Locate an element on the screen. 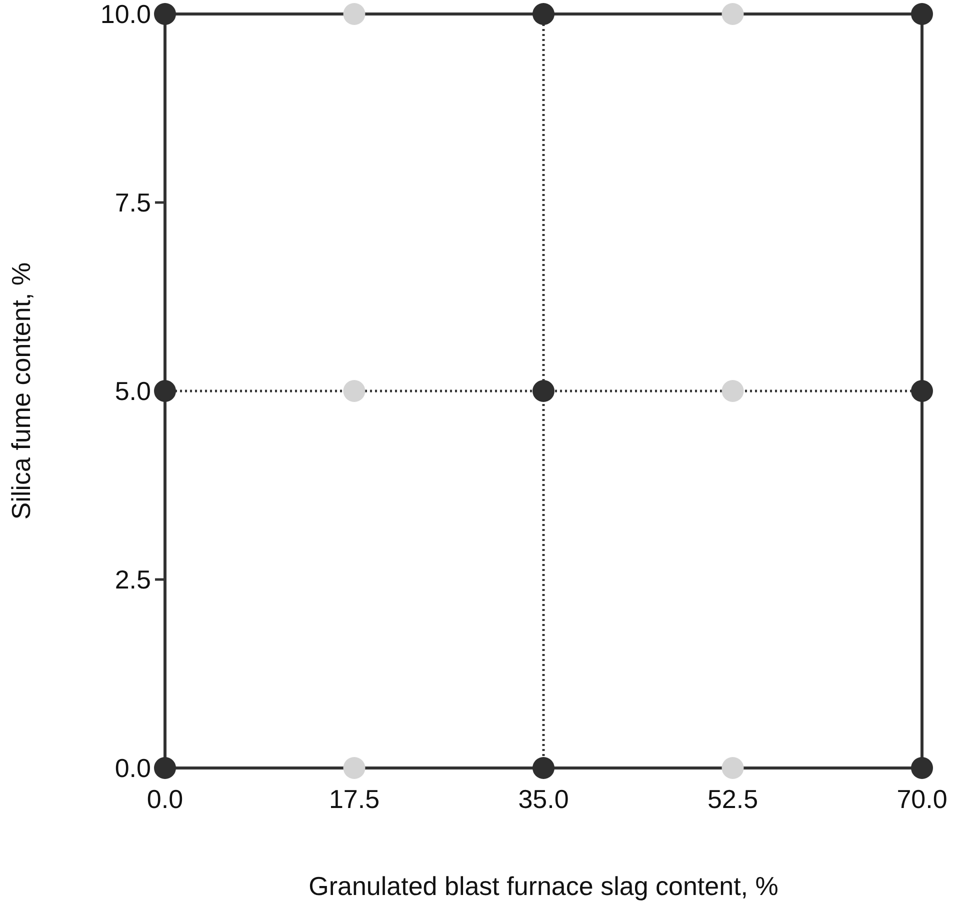 This screenshot has width=960, height=906. y-axis-title: Silica fume content, % is located at coordinates (21, 391).